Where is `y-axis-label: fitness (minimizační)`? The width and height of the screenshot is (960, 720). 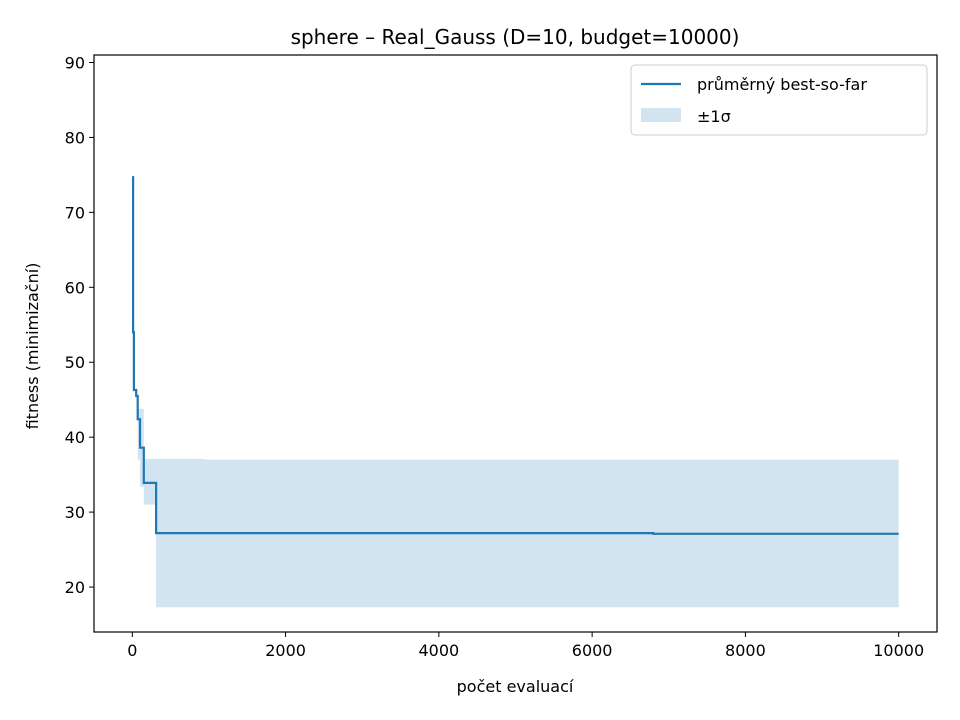 y-axis-label: fitness (minimizační) is located at coordinates (32, 346).